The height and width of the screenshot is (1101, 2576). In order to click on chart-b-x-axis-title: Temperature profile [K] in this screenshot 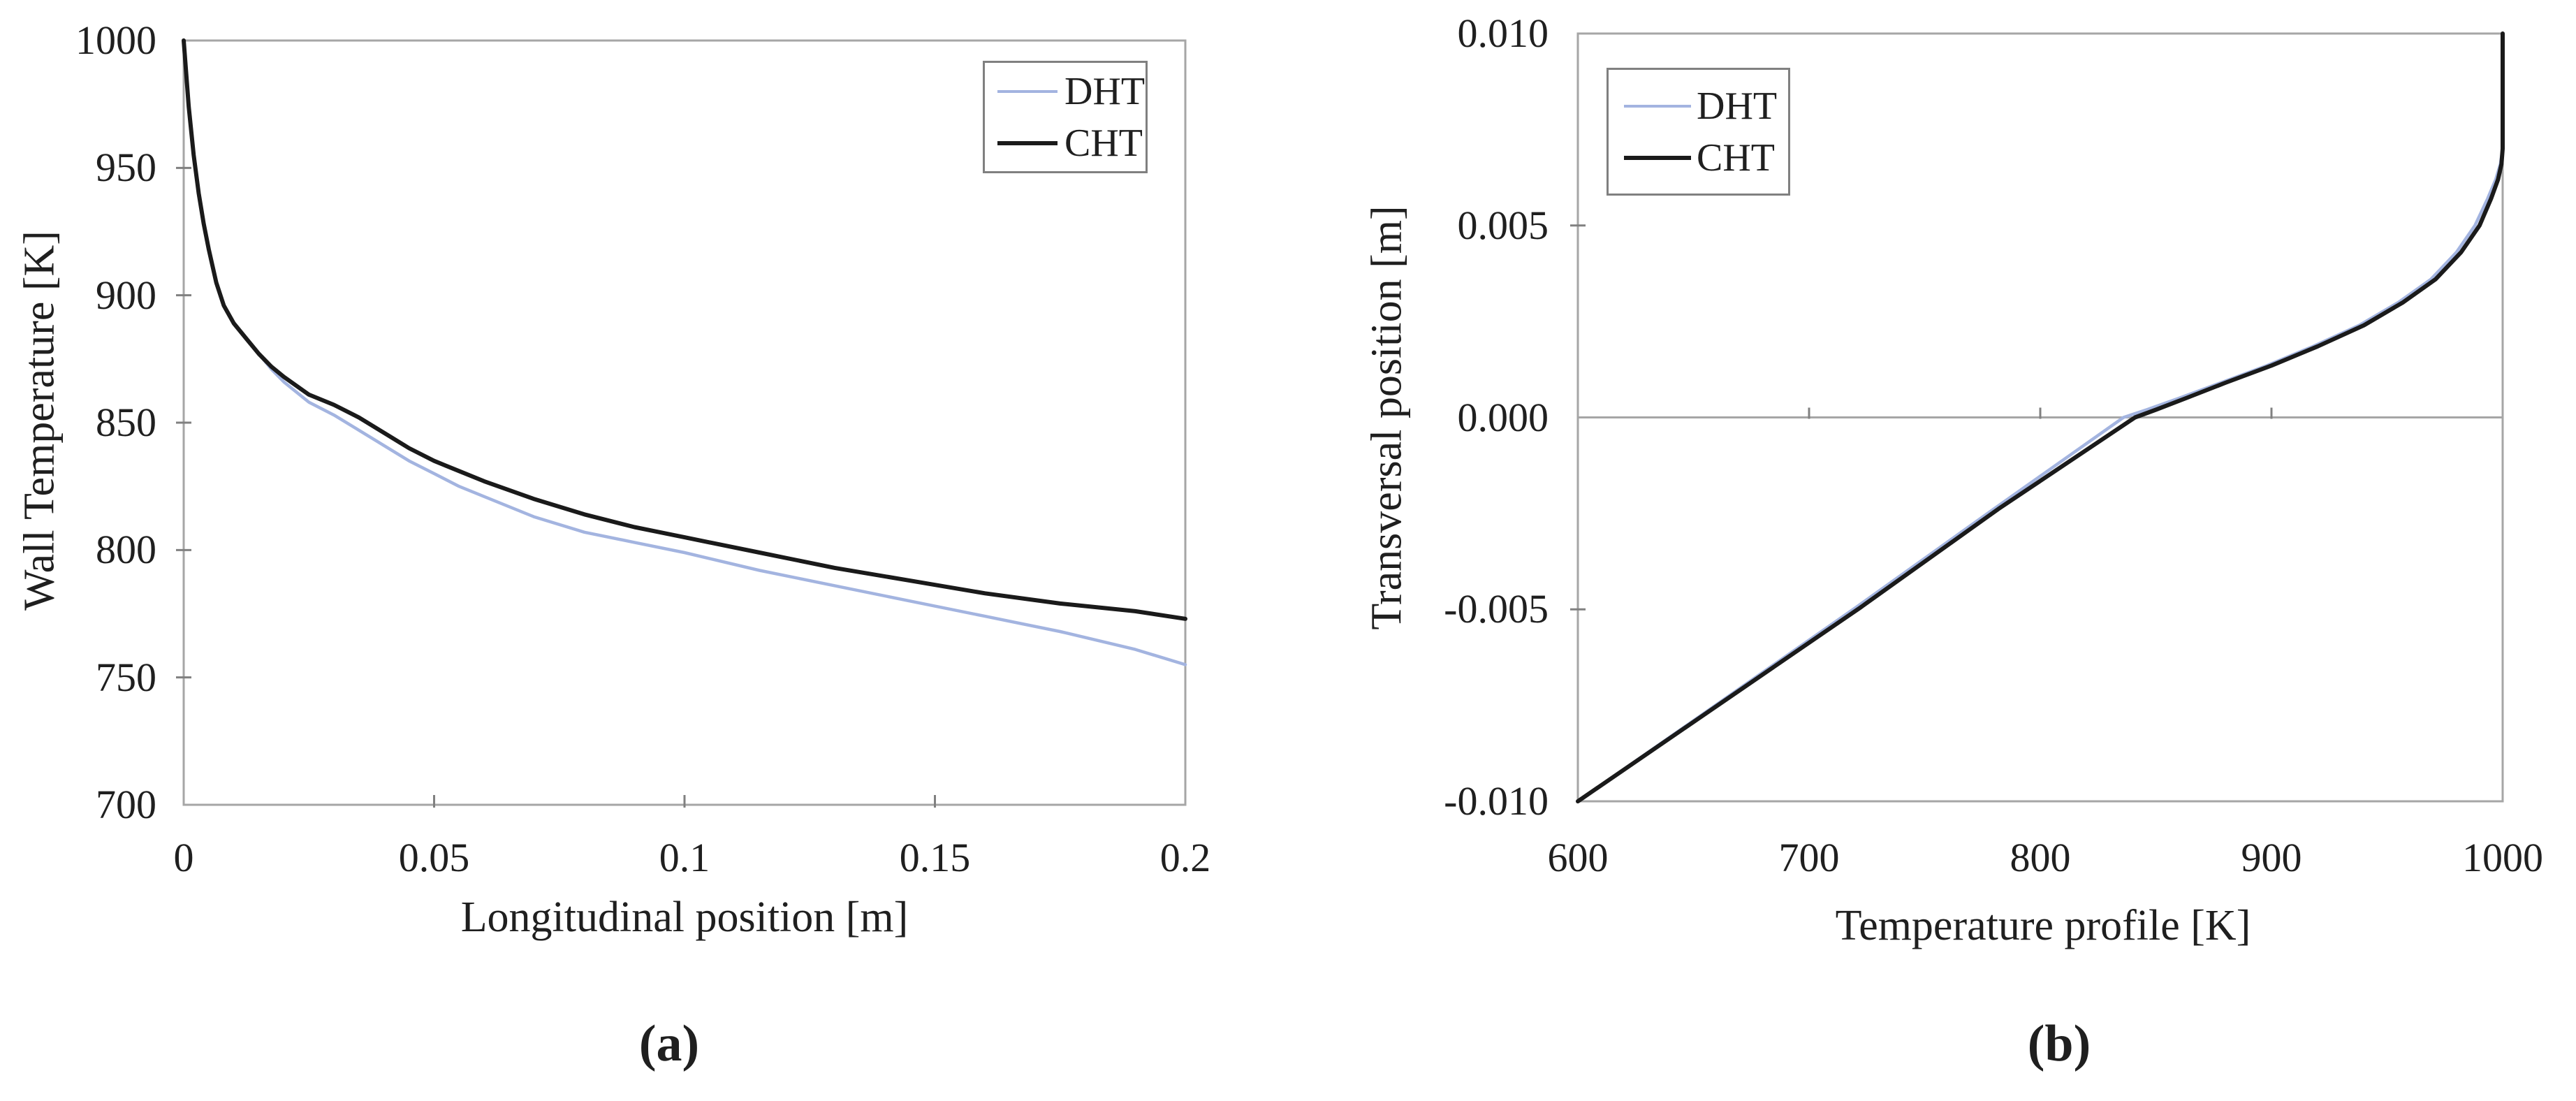, I will do `click(2043, 926)`.